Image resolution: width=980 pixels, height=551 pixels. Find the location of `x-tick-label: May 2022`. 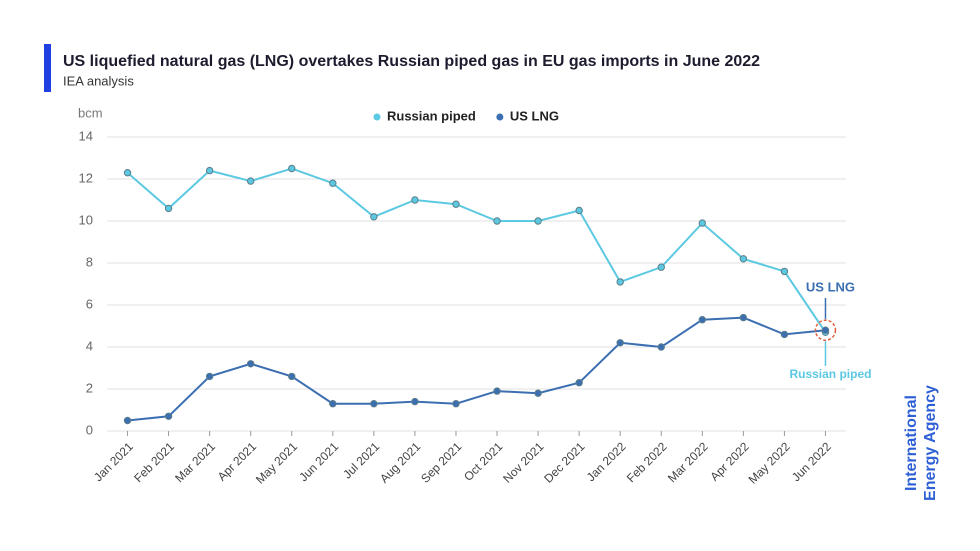

x-tick-label: May 2022 is located at coordinates (769, 462).